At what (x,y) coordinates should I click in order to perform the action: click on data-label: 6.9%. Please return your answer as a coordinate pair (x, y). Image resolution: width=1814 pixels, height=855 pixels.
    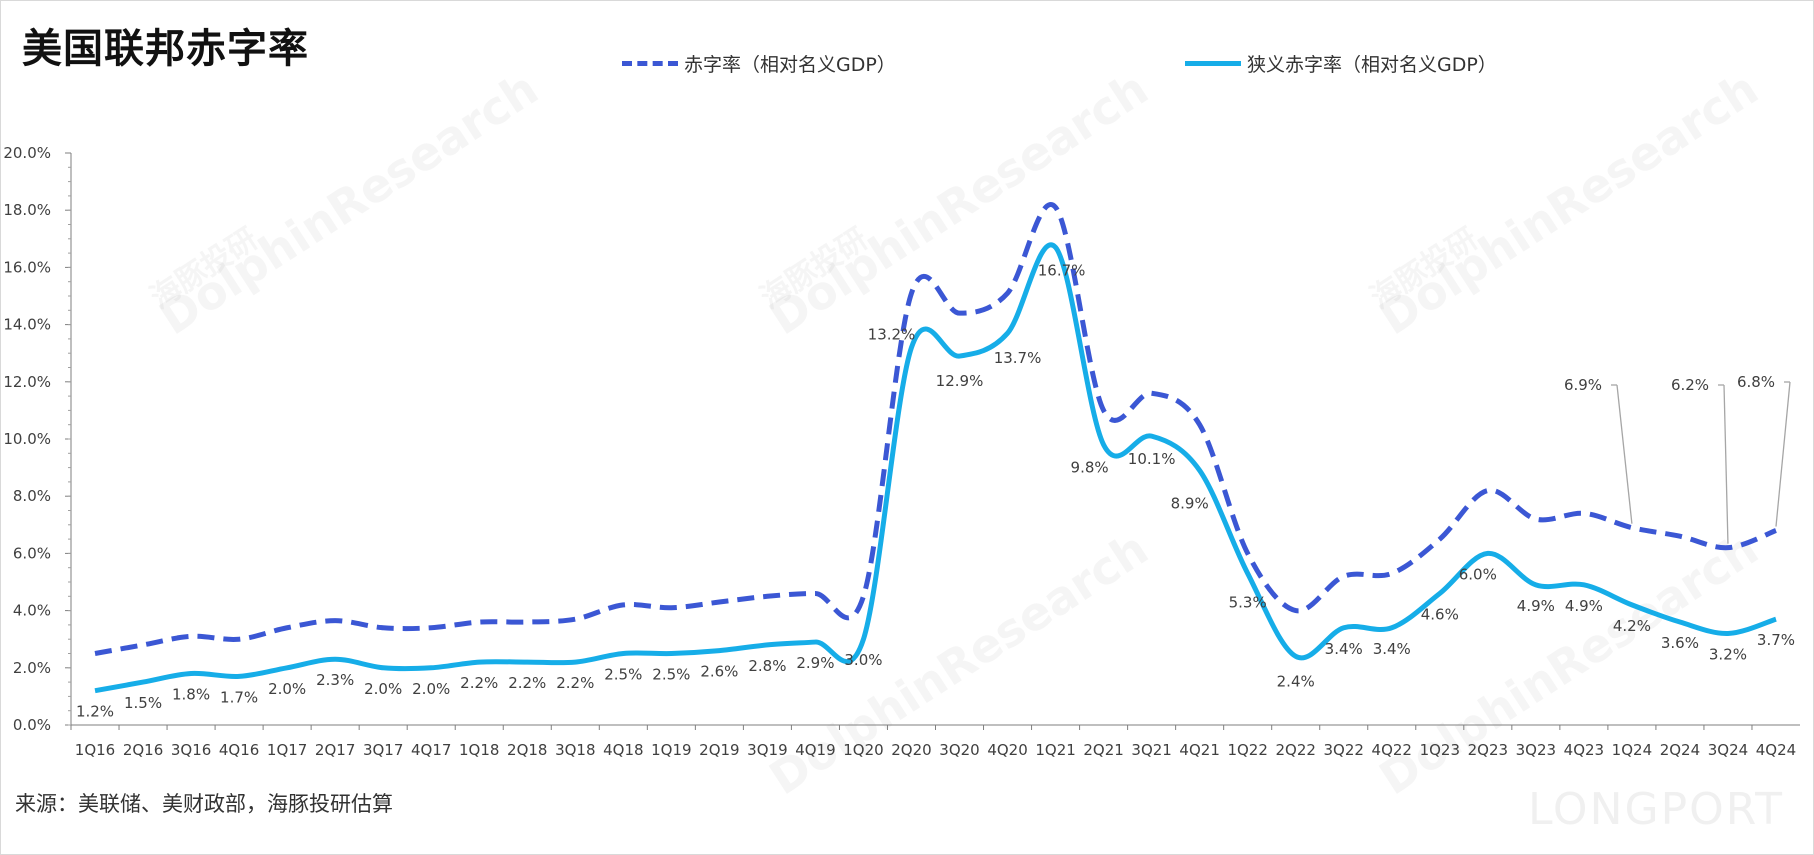
    Looking at the image, I should click on (1583, 385).